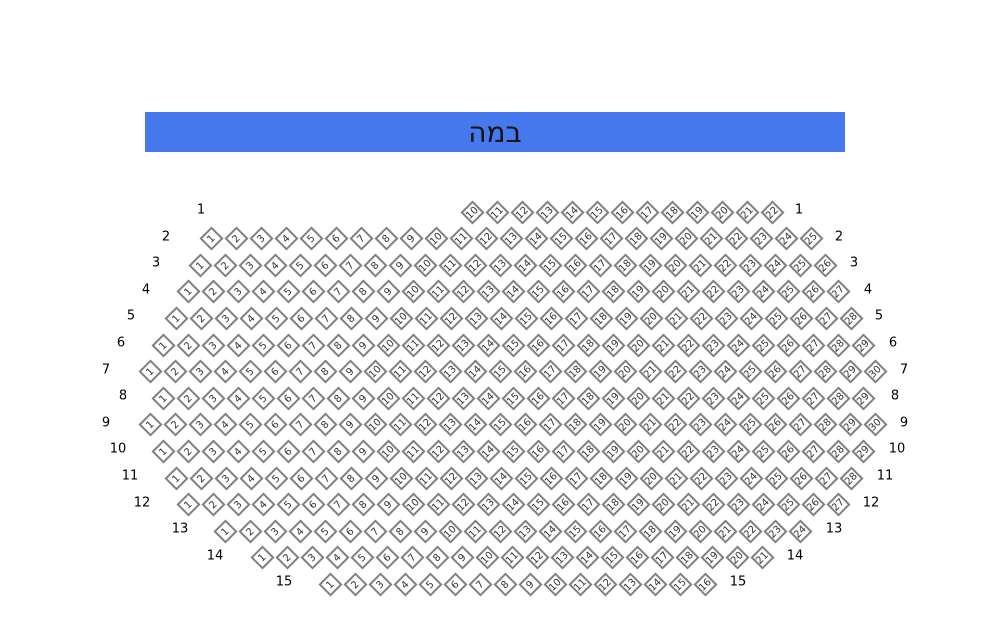 The width and height of the screenshot is (1000, 620). I want to click on seat-row1-20: 20, so click(722, 212).